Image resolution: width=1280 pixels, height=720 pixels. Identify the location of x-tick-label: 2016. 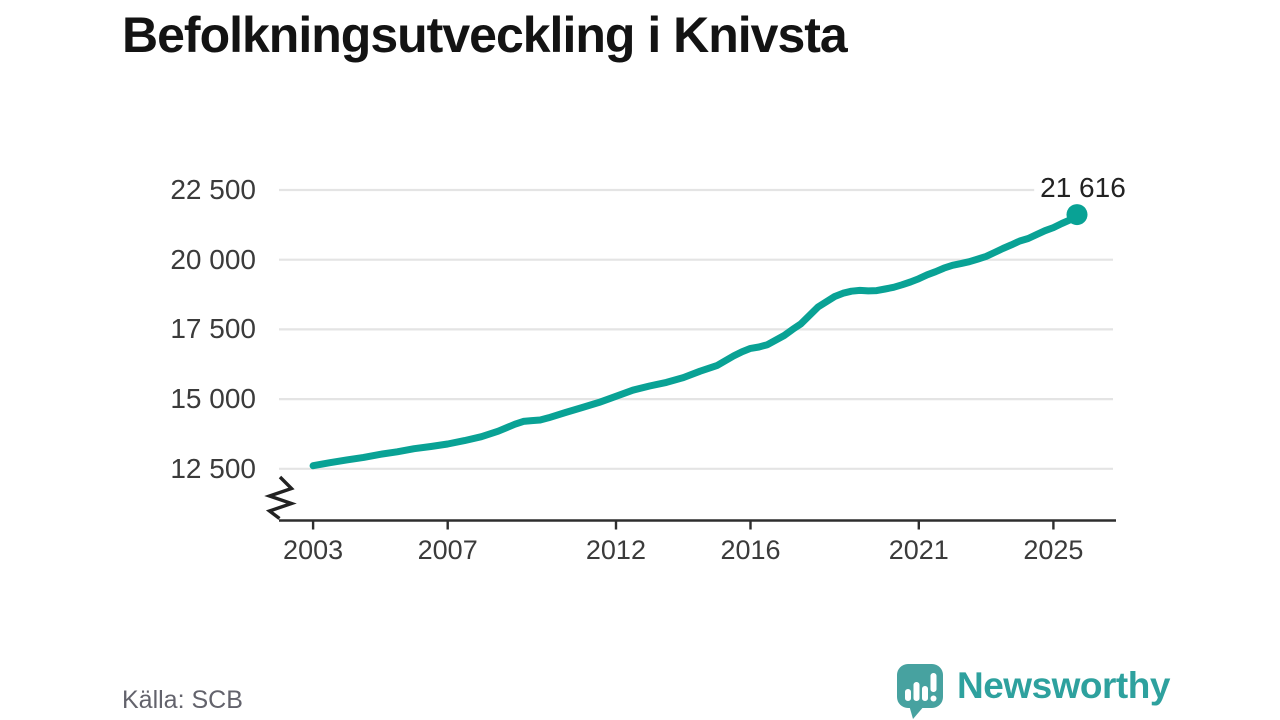
(750, 550).